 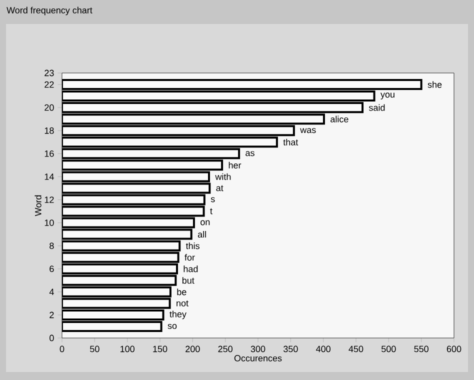 I want to click on annotation: at, so click(x=220, y=188).